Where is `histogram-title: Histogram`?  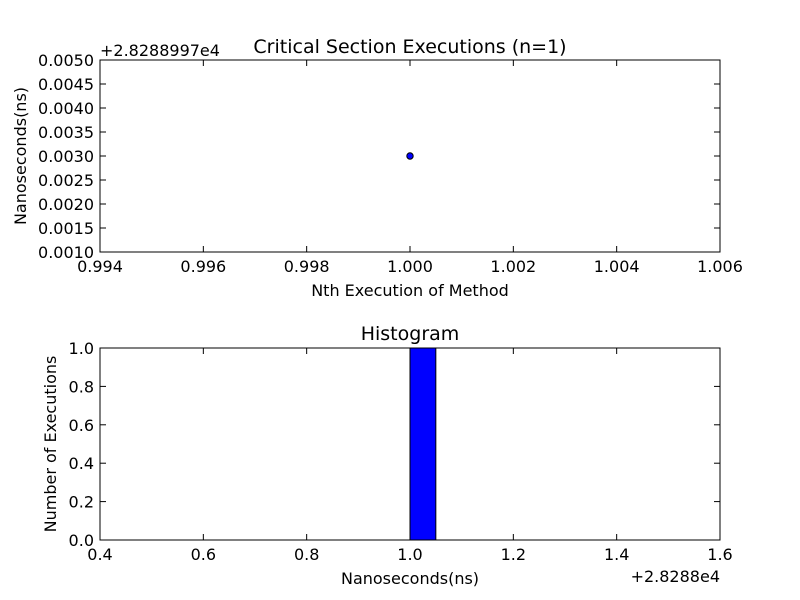
histogram-title: Histogram is located at coordinates (410, 334).